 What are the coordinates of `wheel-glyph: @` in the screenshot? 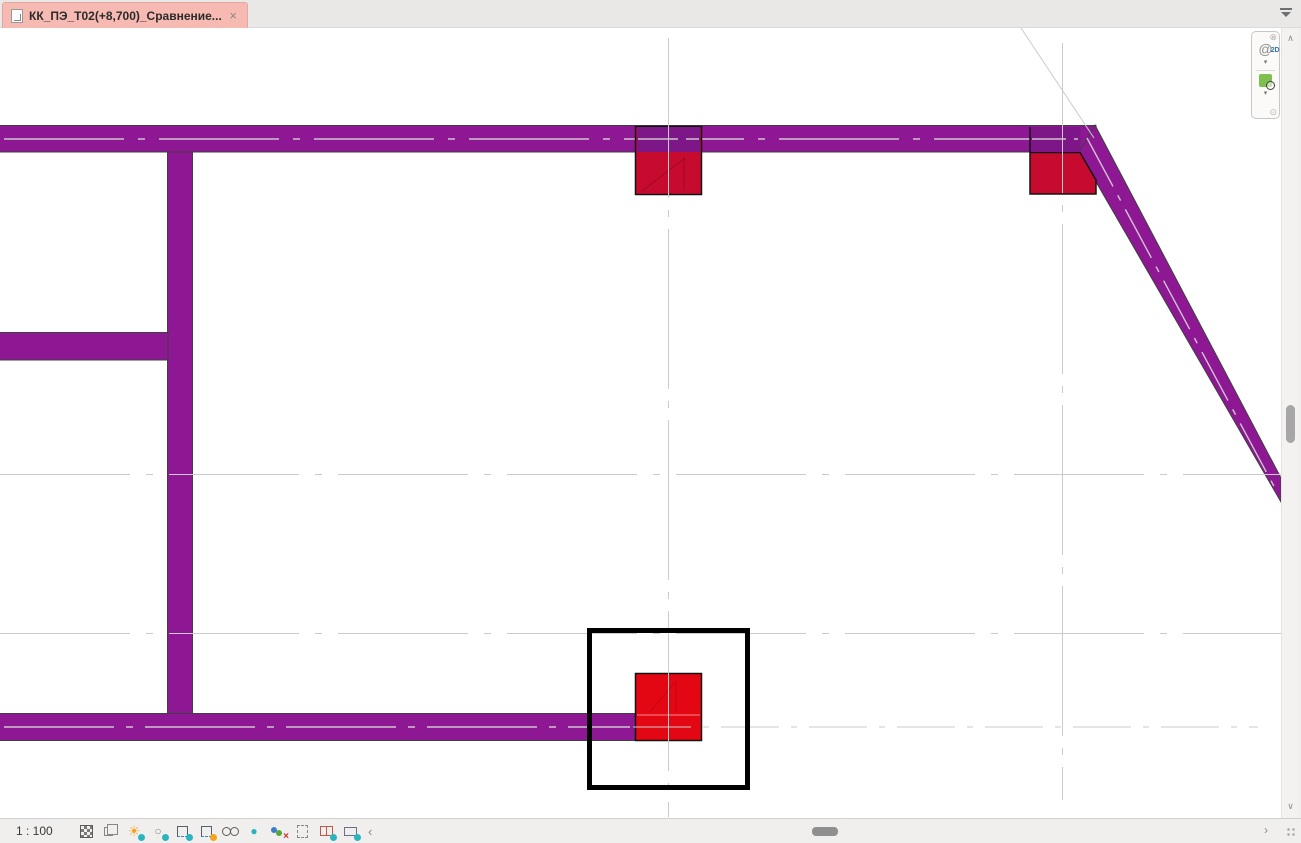 It's located at (1265, 49).